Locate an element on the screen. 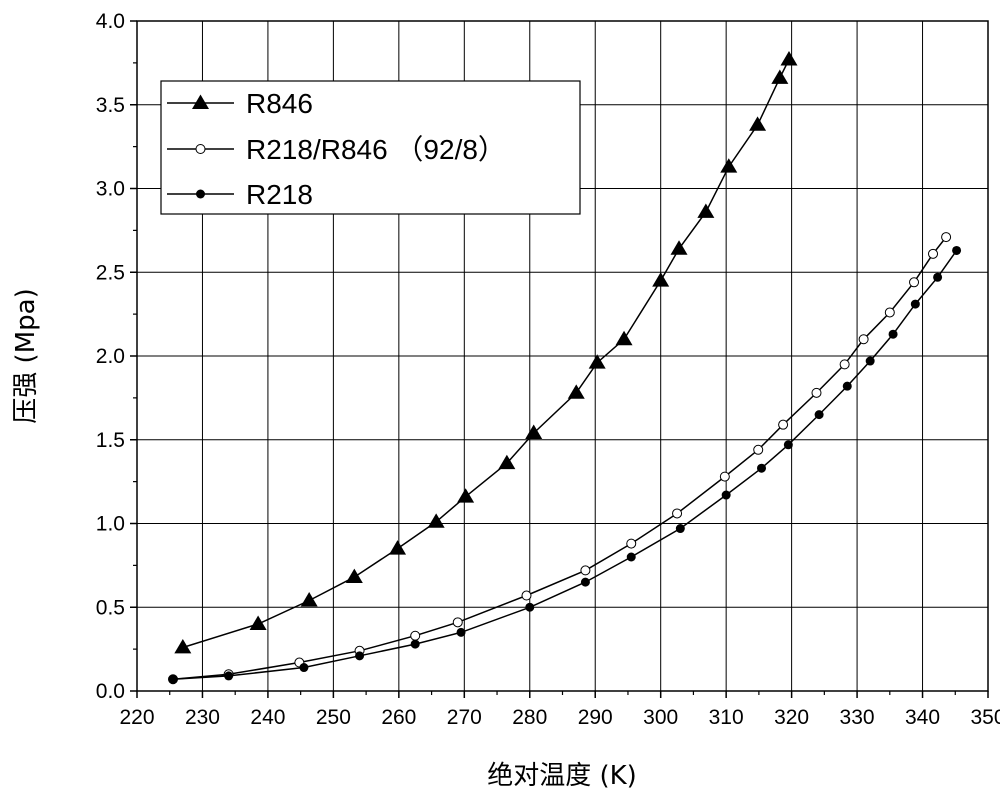  x-tick-label: 220 is located at coordinates (136, 717).